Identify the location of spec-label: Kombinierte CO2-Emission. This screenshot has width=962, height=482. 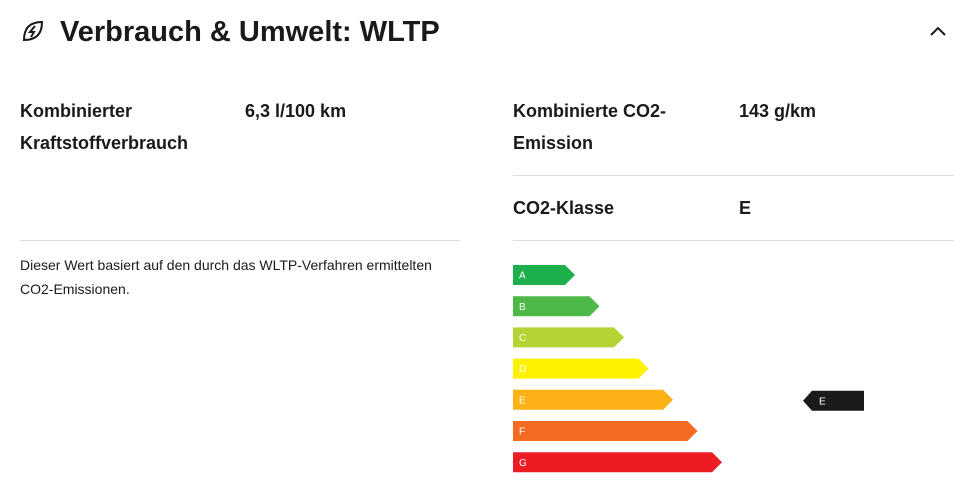
(590, 127).